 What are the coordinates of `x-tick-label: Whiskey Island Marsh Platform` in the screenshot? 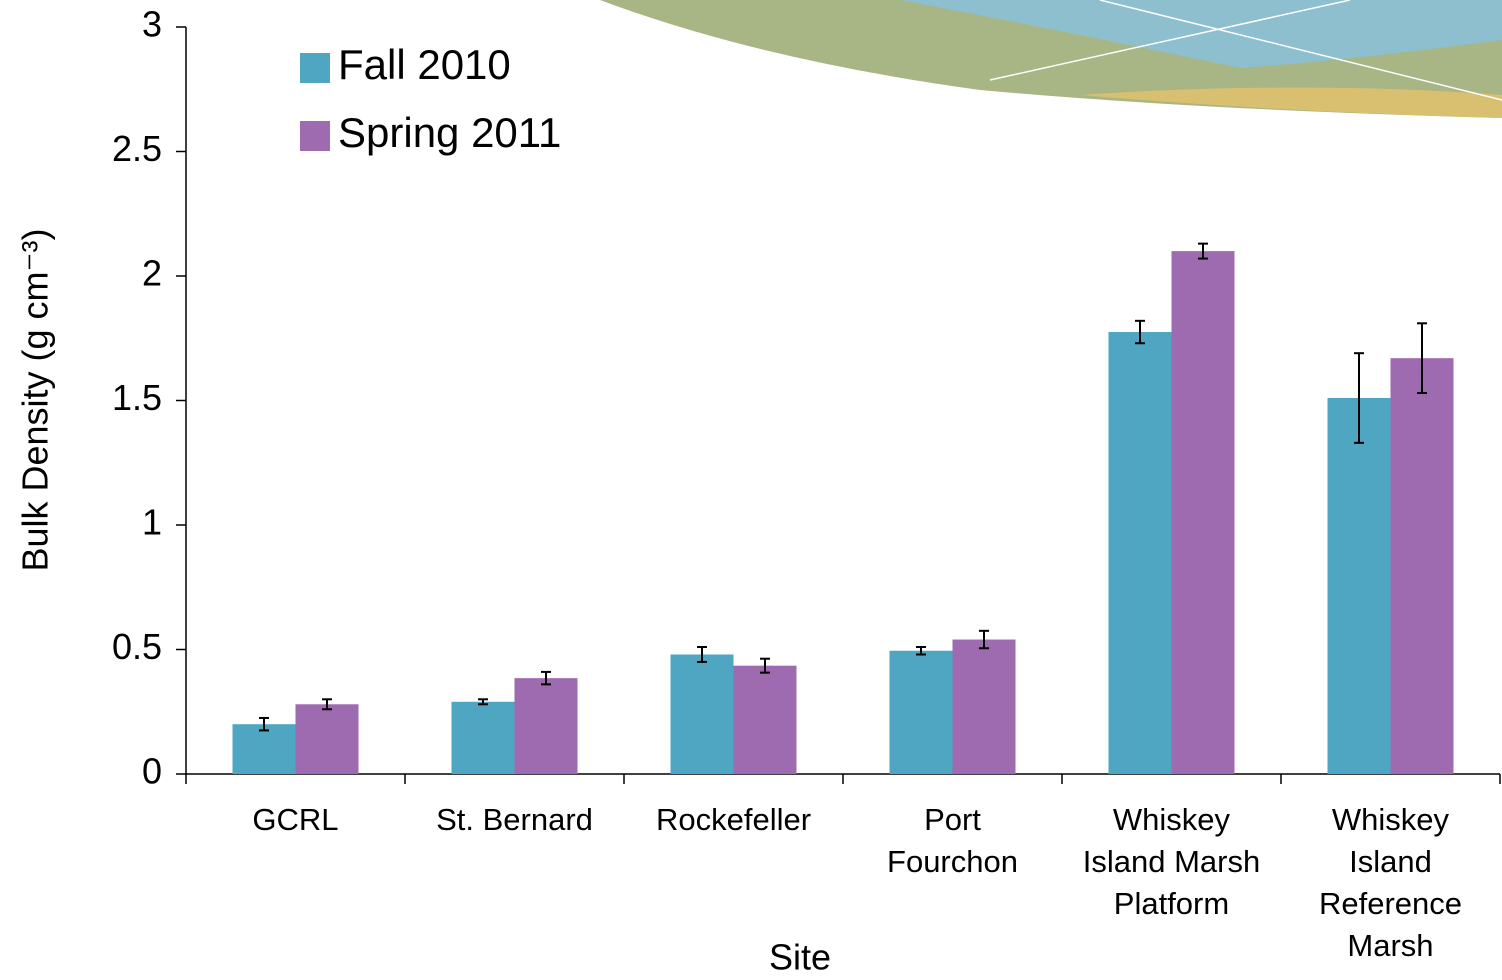 It's located at (1171, 861).